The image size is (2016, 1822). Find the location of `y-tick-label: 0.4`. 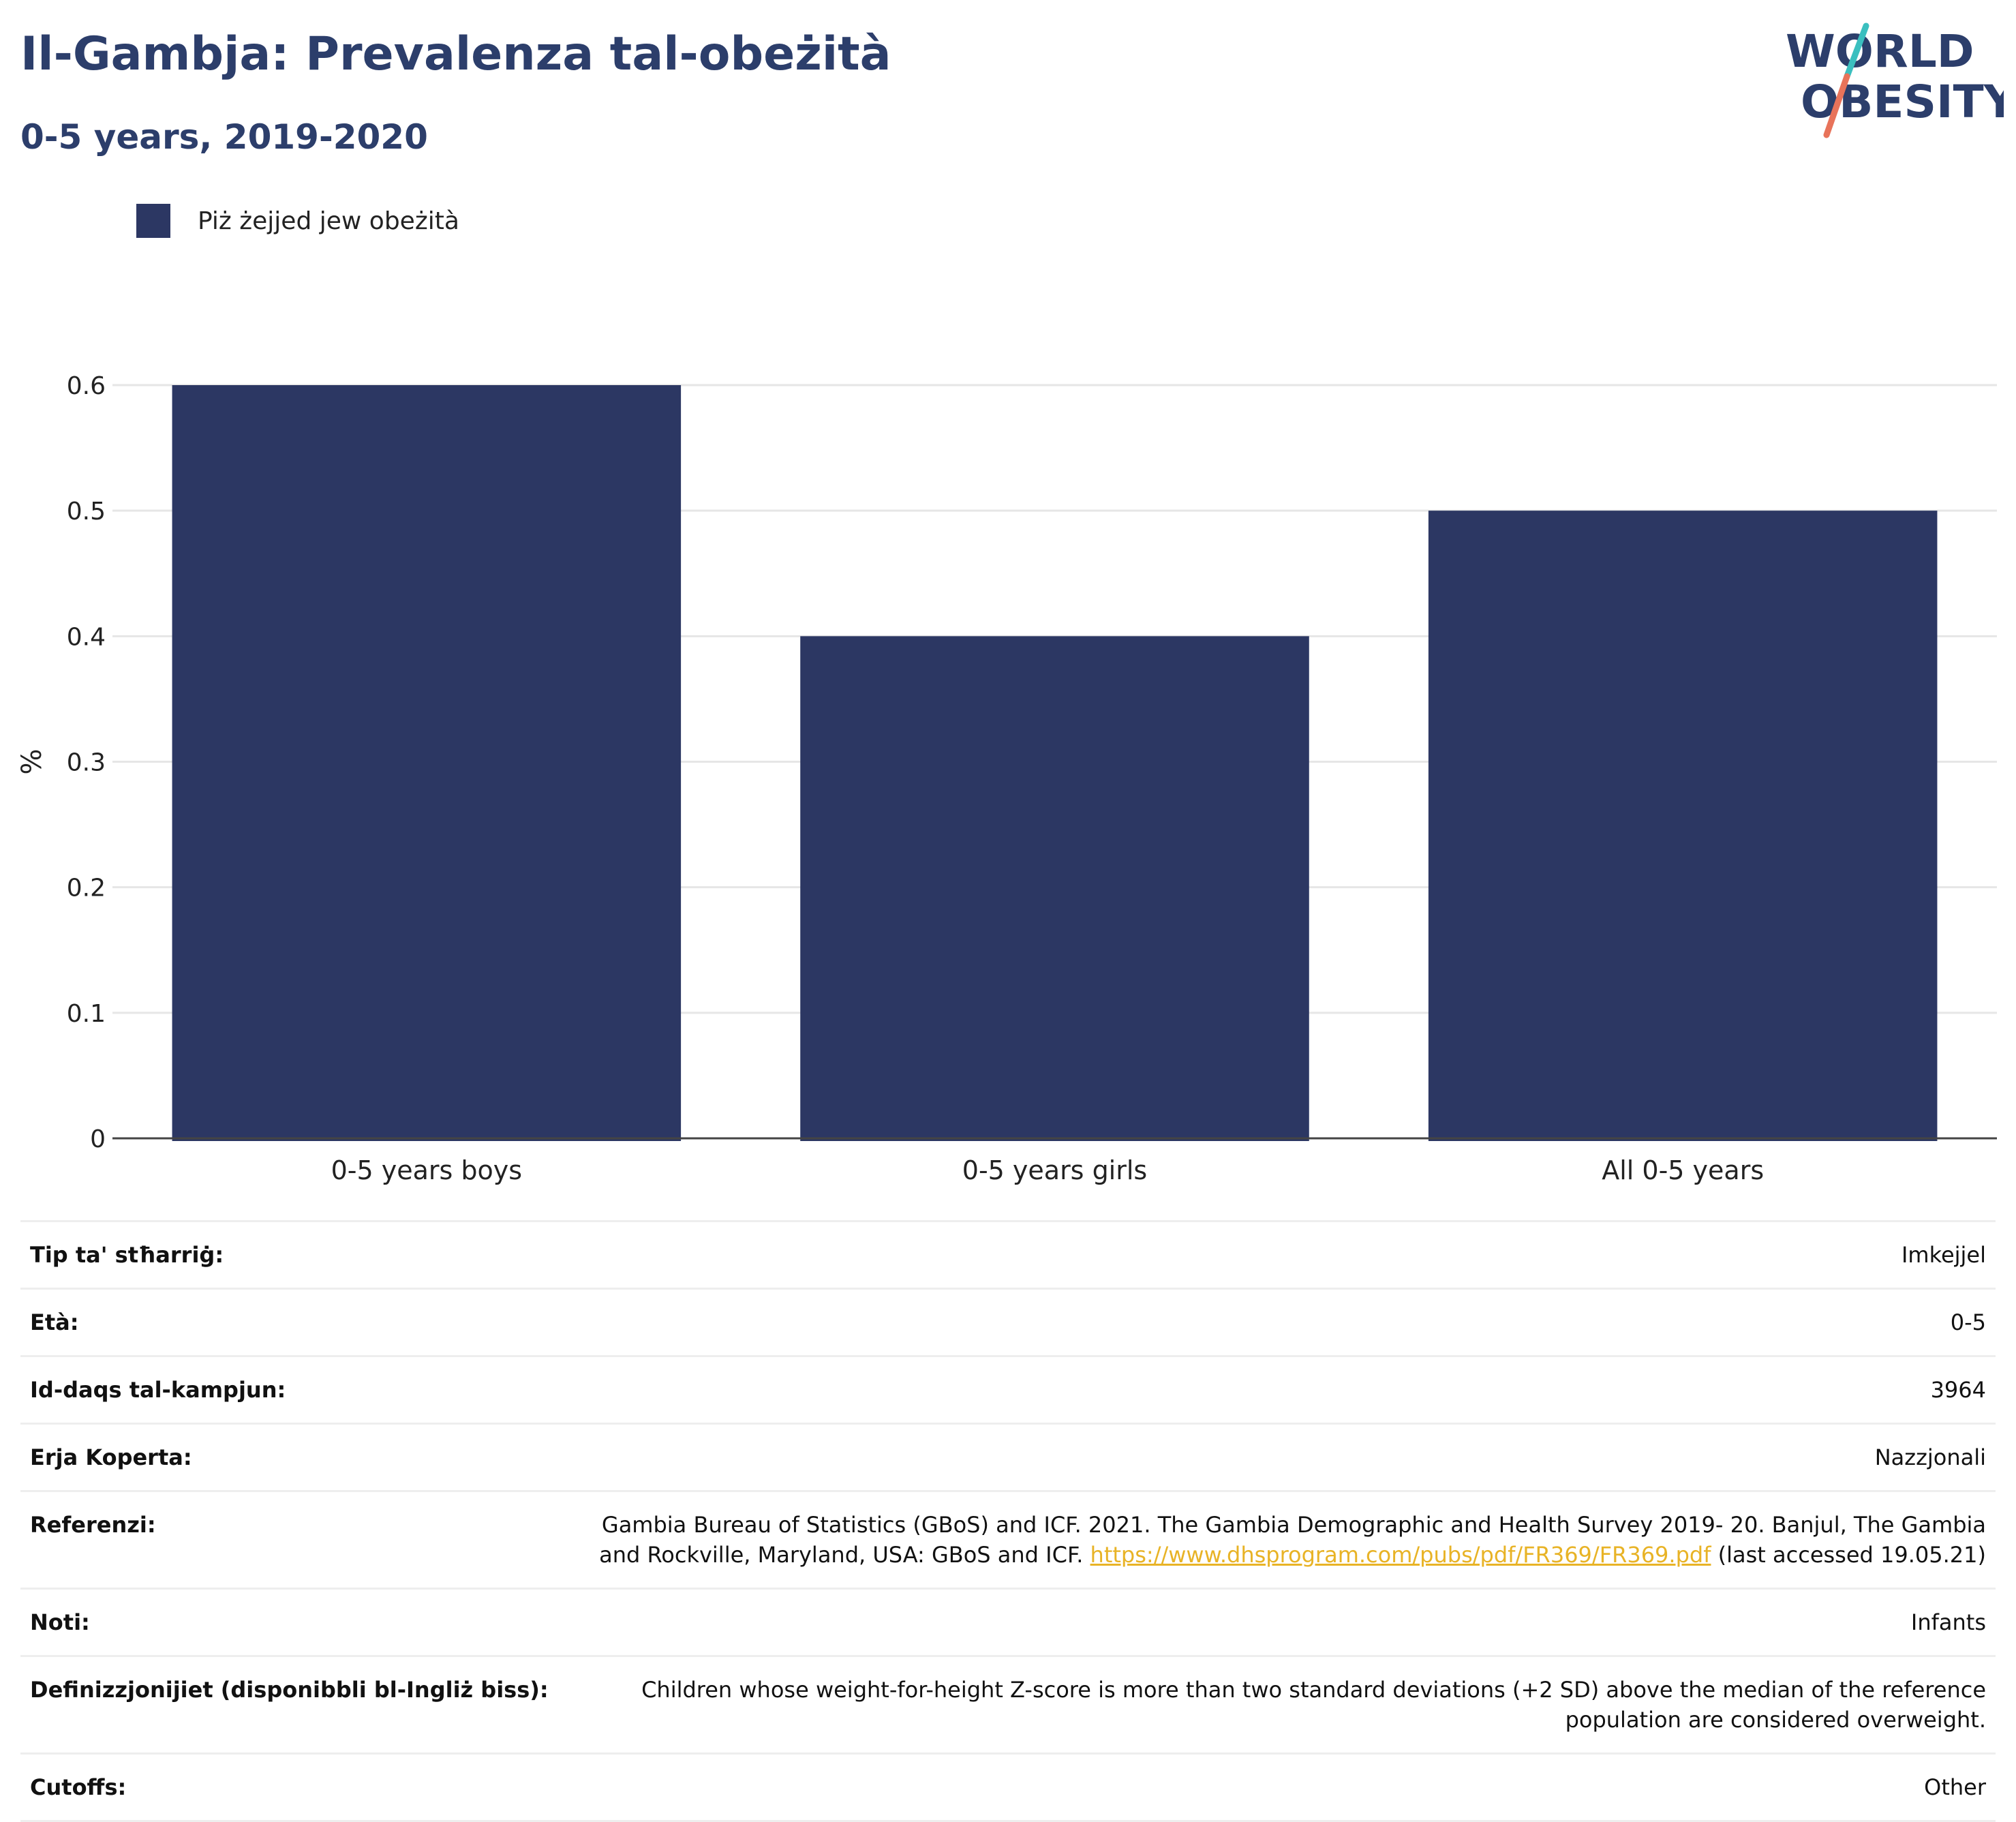

y-tick-label: 0.4 is located at coordinates (86, 637).